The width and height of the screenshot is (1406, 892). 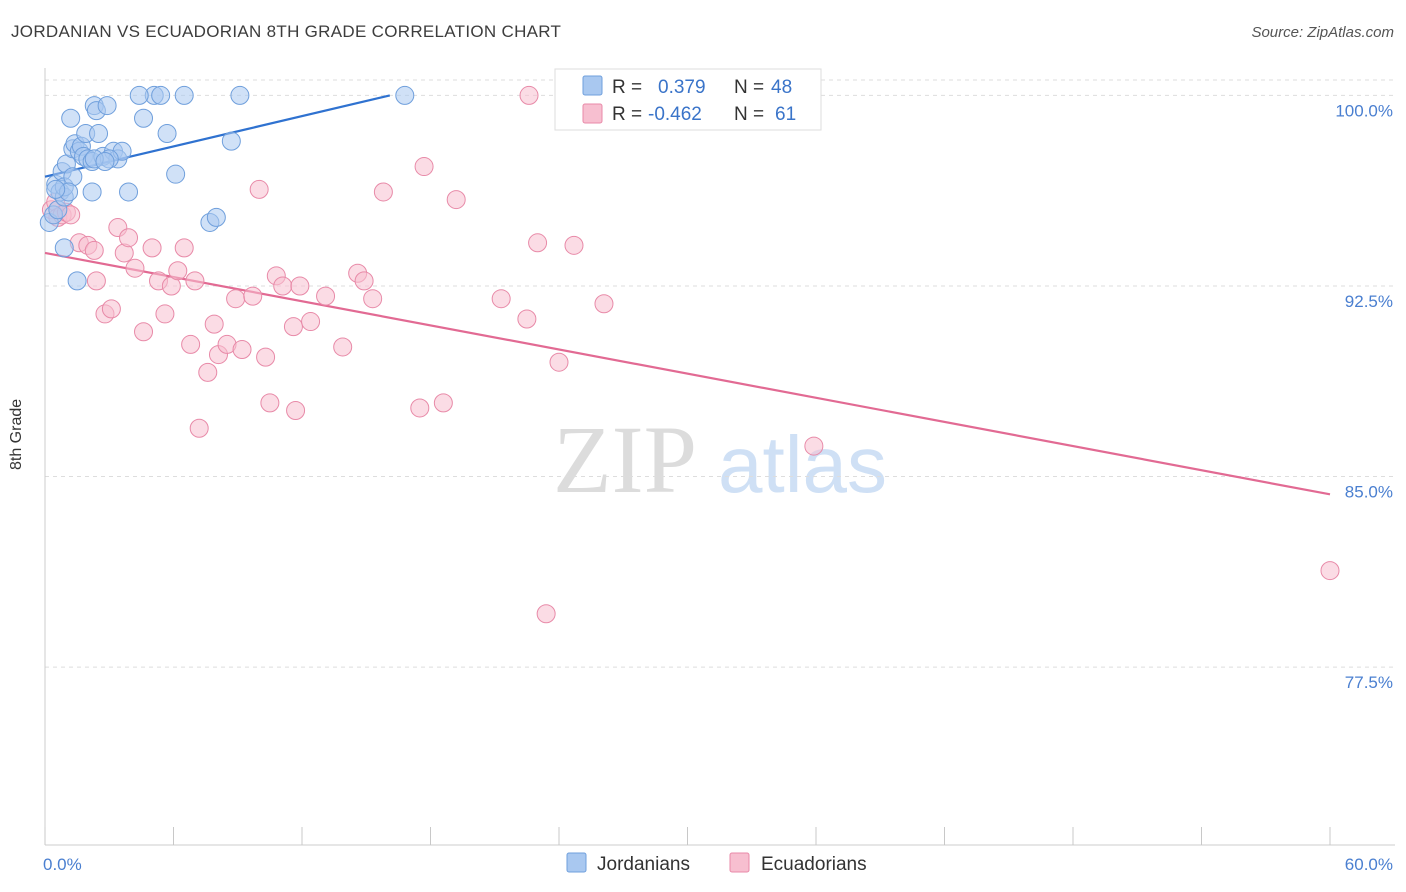 I want to click on y-tick-label: 85.0%, so click(x=1369, y=492).